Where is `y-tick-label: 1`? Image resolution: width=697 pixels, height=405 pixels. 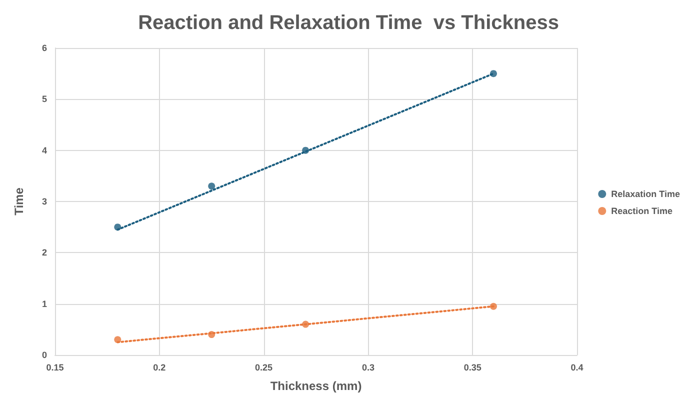 y-tick-label: 1 is located at coordinates (44, 303).